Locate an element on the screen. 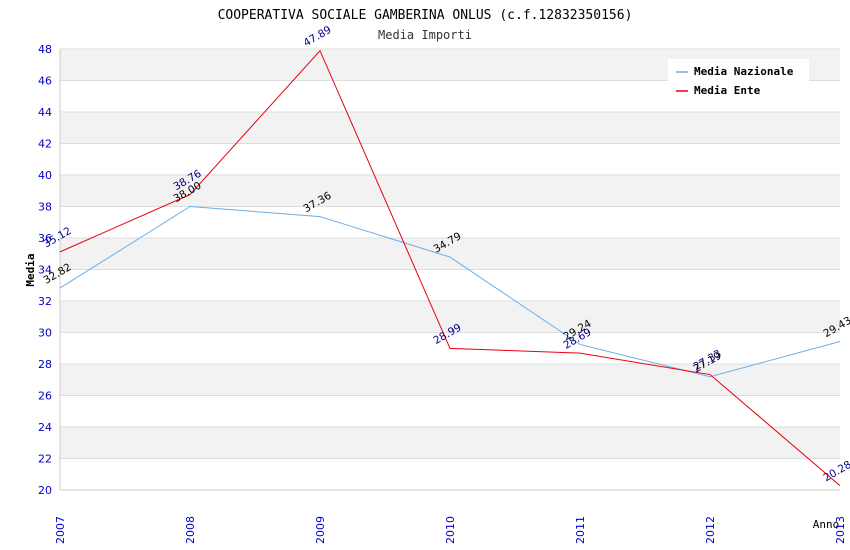 This screenshot has width=850, height=550. y-tick-label: 46 is located at coordinates (45, 81).